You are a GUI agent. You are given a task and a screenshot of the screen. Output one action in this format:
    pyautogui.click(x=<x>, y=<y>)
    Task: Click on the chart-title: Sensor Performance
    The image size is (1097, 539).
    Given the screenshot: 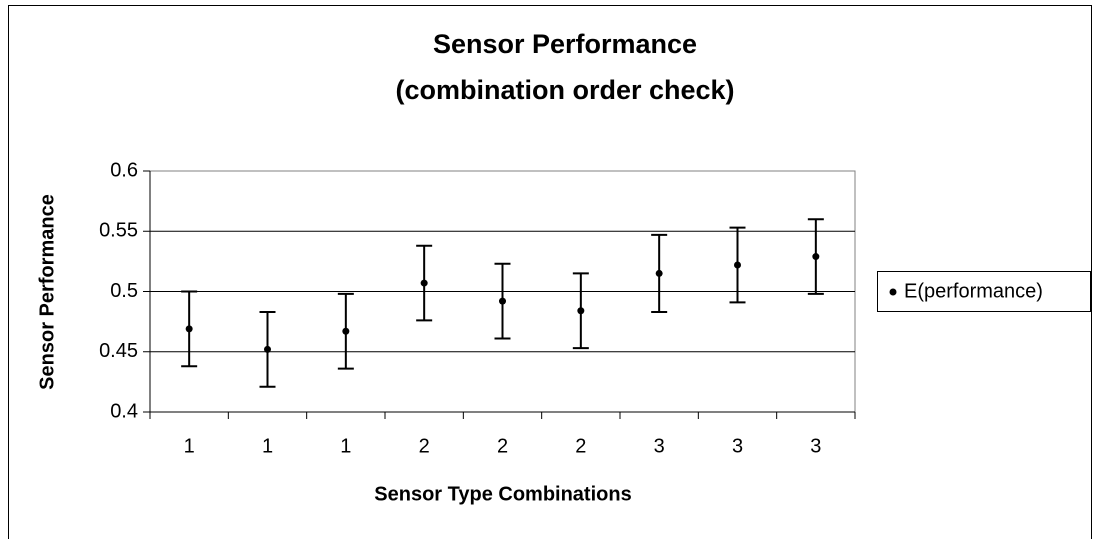 What is the action you would take?
    pyautogui.click(x=565, y=44)
    